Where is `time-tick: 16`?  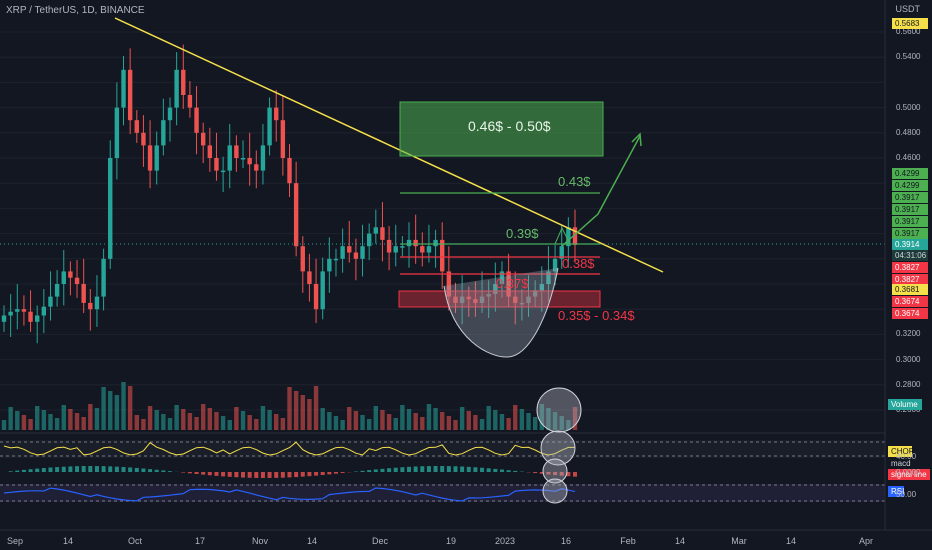 time-tick: 16 is located at coordinates (566, 541).